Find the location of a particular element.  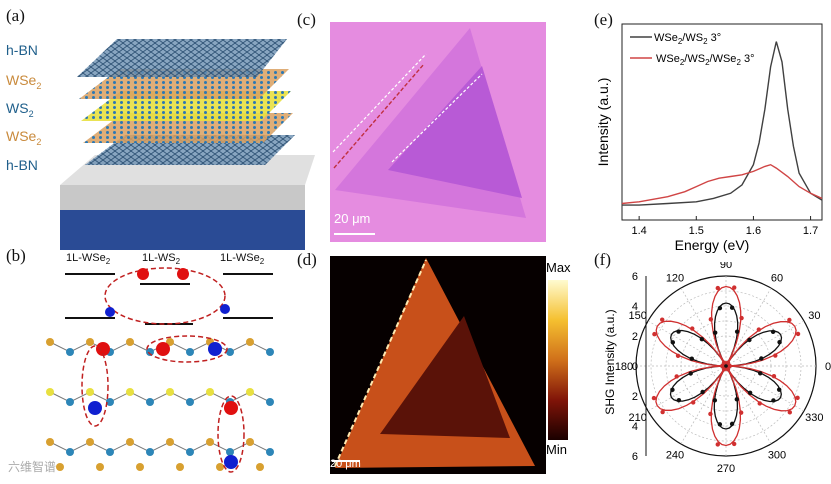

panel-c-label: (c) is located at coordinates (306, 19).